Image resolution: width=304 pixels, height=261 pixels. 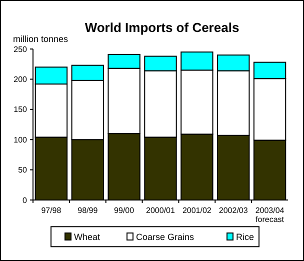 I want to click on y-tick-label: 100, so click(x=21, y=139).